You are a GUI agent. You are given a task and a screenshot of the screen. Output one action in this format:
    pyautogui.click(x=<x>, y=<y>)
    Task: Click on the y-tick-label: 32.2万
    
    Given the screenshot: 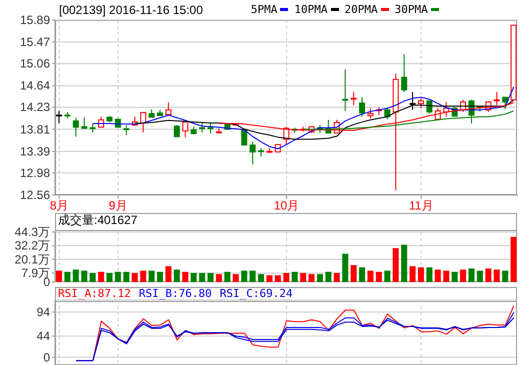 What is the action you would take?
    pyautogui.click(x=32, y=245)
    